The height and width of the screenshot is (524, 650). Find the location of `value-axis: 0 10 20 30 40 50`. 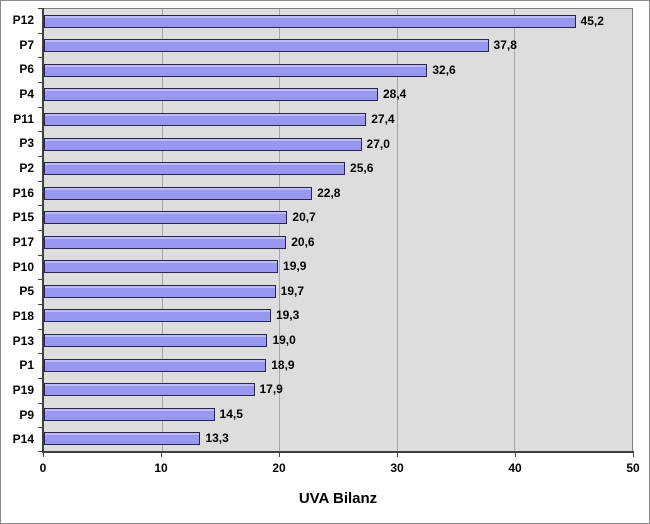

value-axis: 0 10 20 30 40 50 is located at coordinates (339, 468).